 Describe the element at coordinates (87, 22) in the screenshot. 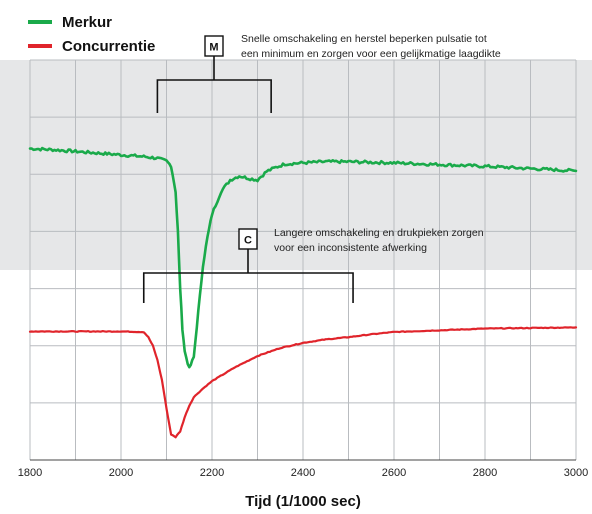

I see `legend-label-merkur: Merkur` at that location.